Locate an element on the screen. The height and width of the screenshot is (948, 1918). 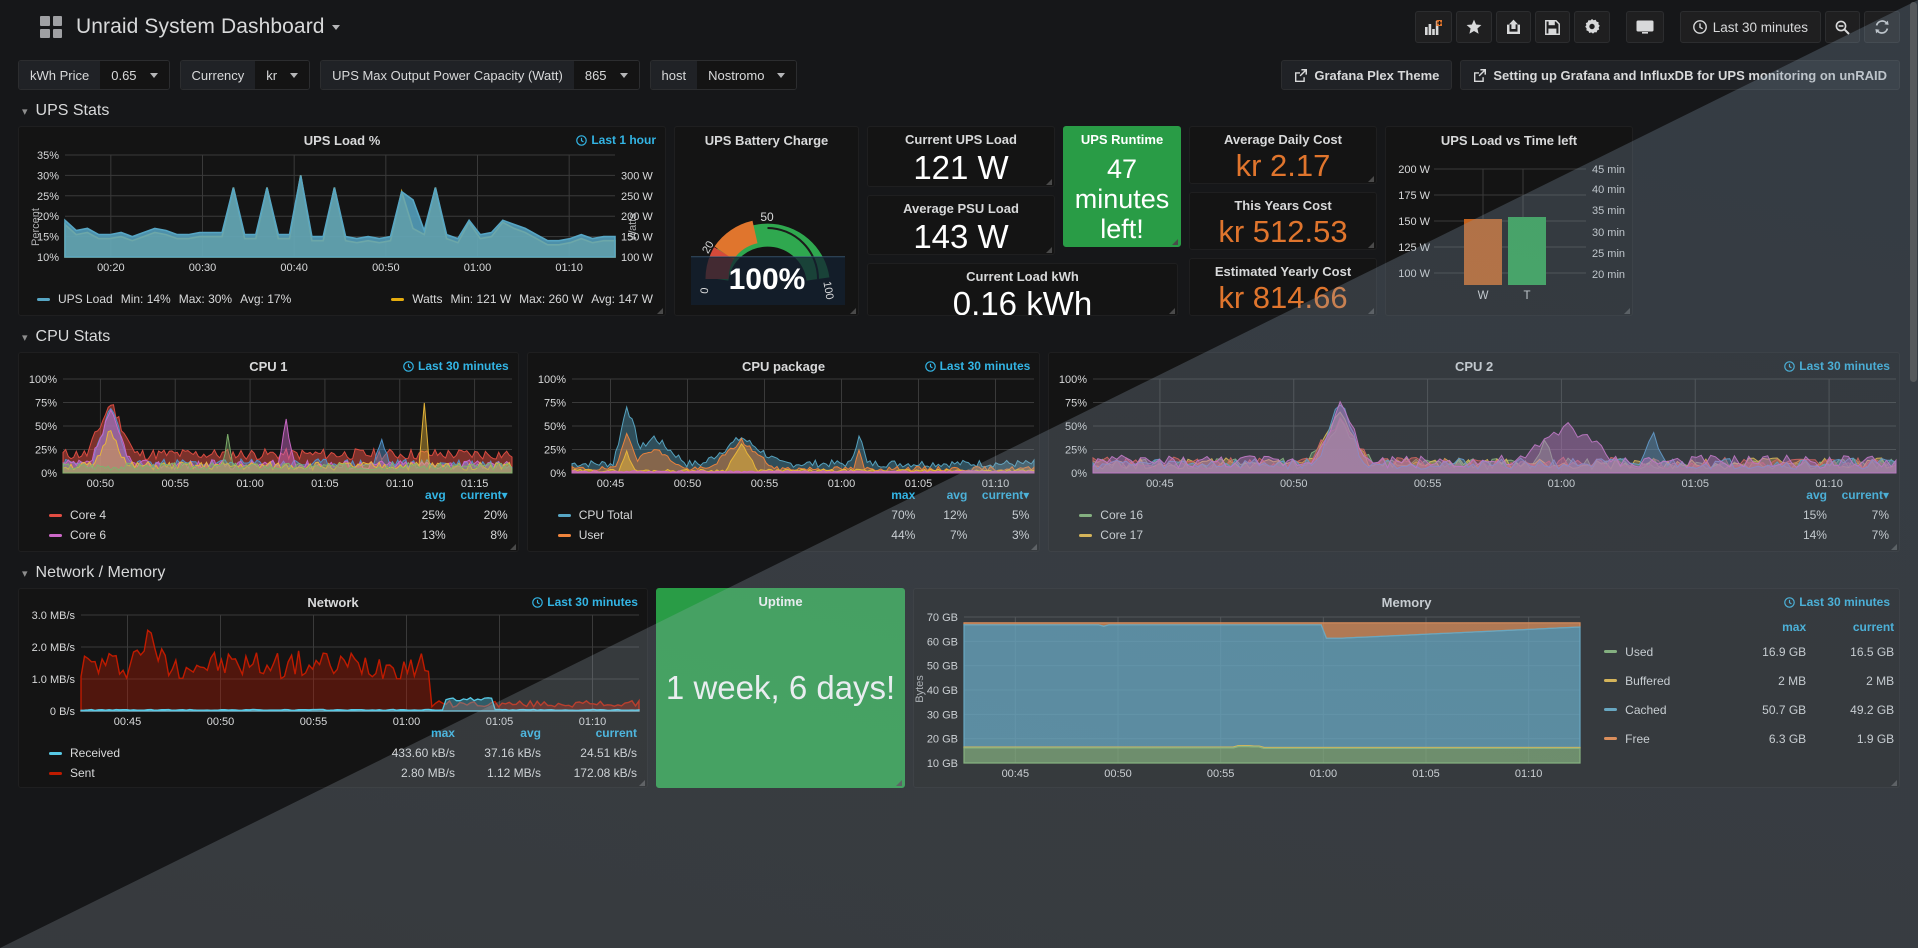
legend-sort-column: max is located at coordinates (442, 733).